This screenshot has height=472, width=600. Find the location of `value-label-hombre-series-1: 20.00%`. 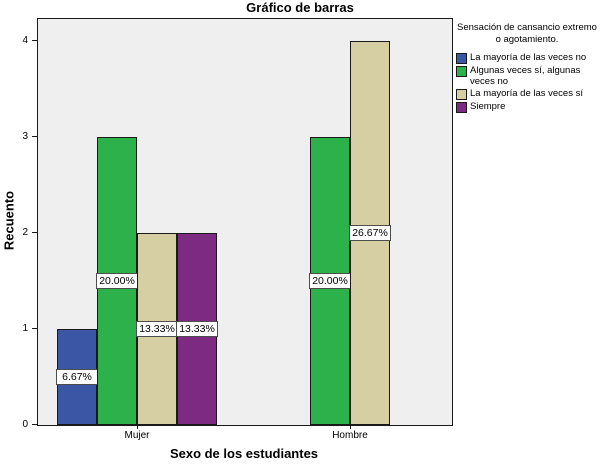

value-label-hombre-series-1: 20.00% is located at coordinates (330, 281).